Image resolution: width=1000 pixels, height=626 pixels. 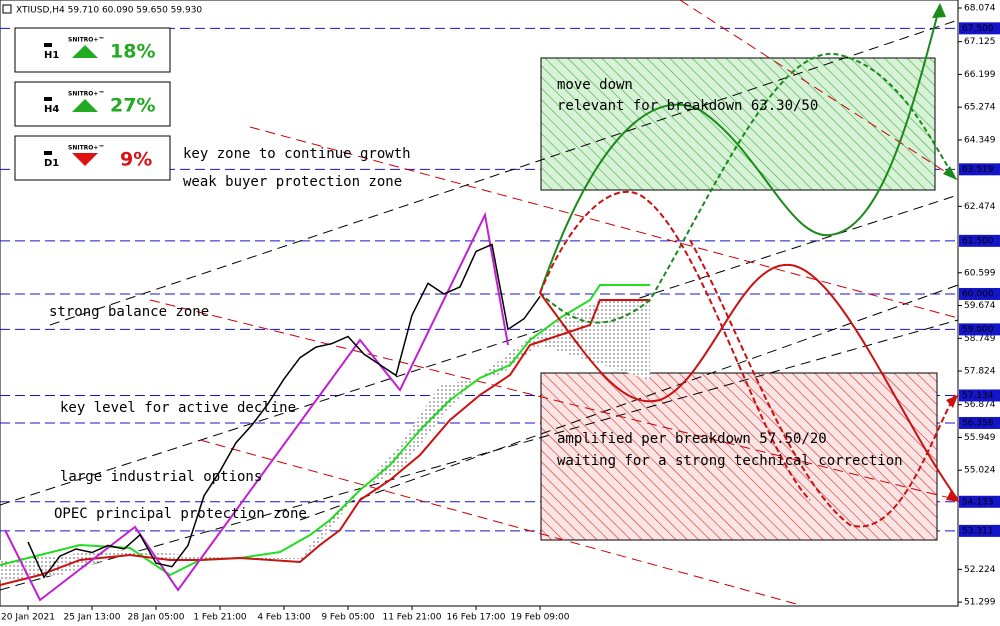 I want to click on y-tick-label: 64.349, so click(x=980, y=140).